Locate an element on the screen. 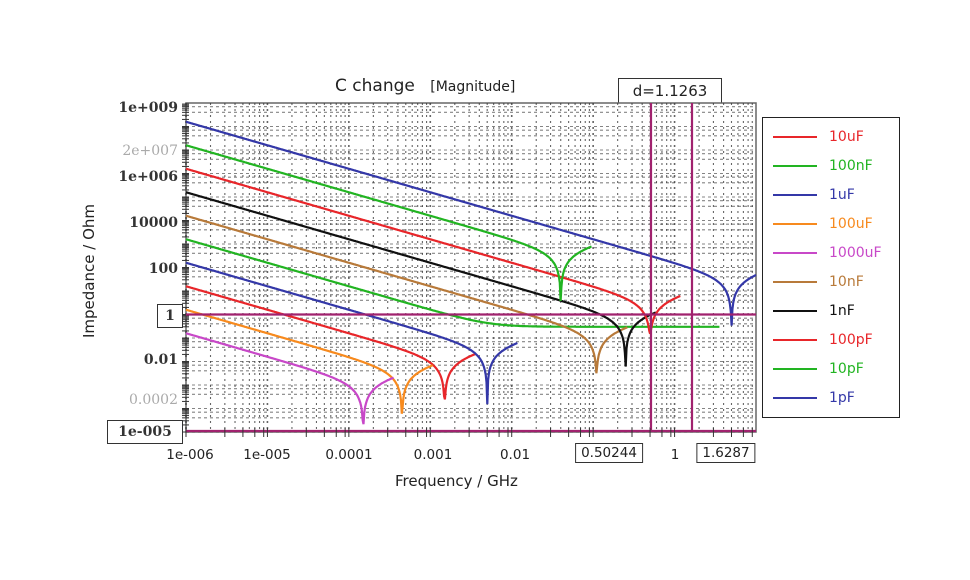 The height and width of the screenshot is (580, 970). legend-item: 1pF is located at coordinates (814, 398).